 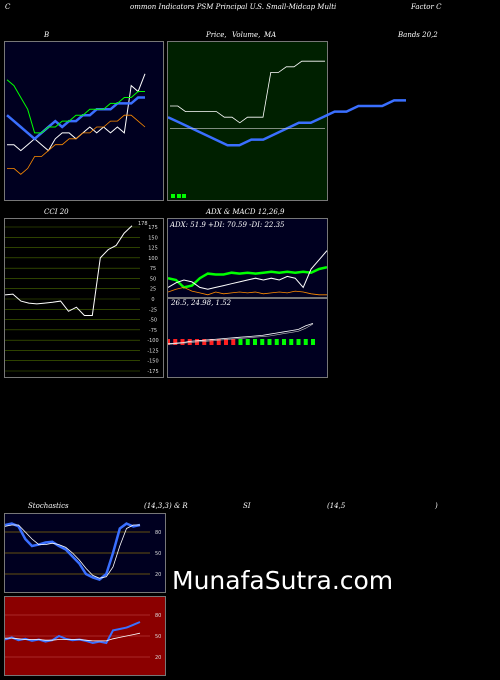 What do you see at coordinates (152, 351) in the screenshot?
I see `cci-tick-label: -125` at bounding box center [152, 351].